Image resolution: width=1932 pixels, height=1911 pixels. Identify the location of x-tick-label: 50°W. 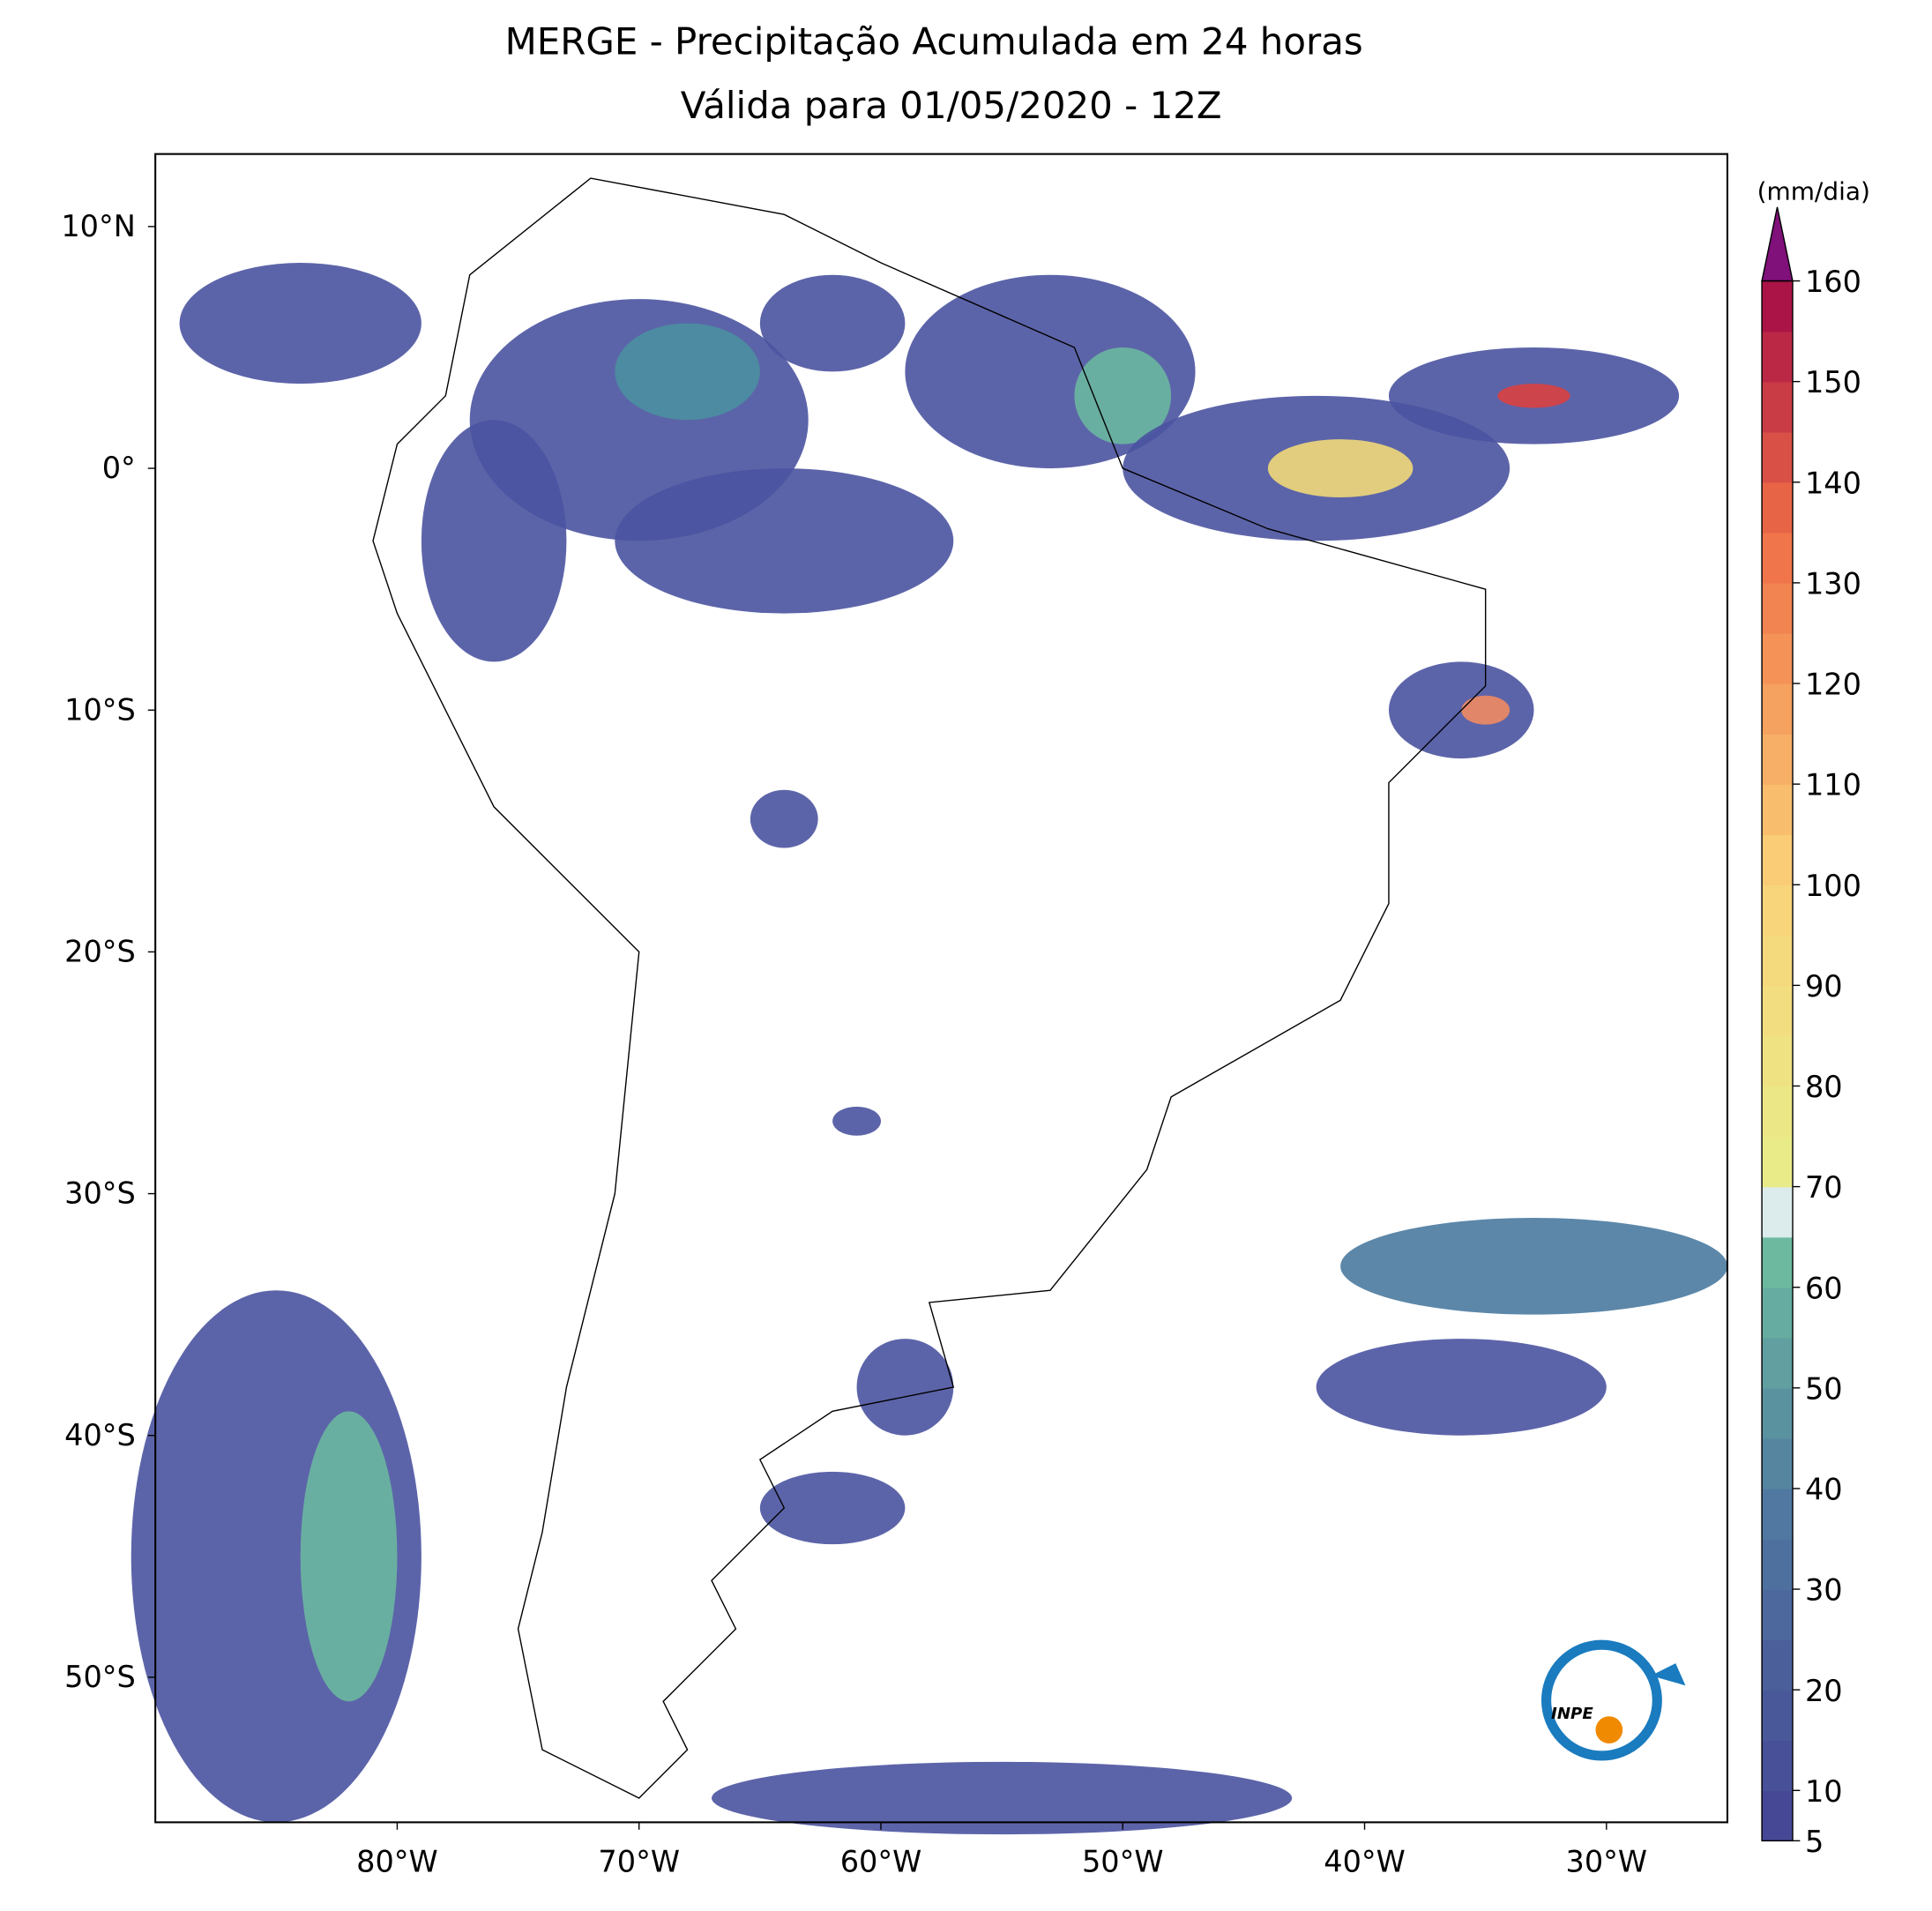
(1123, 1861).